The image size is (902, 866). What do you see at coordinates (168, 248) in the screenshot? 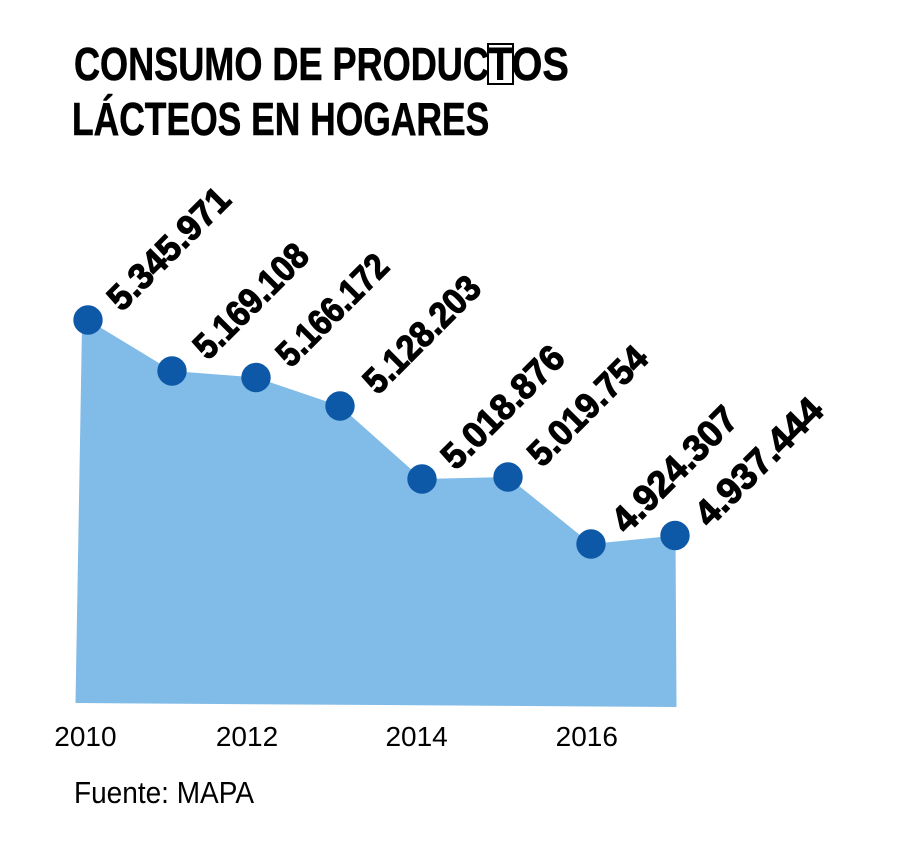
I see `svg-text: 5.345.971` at bounding box center [168, 248].